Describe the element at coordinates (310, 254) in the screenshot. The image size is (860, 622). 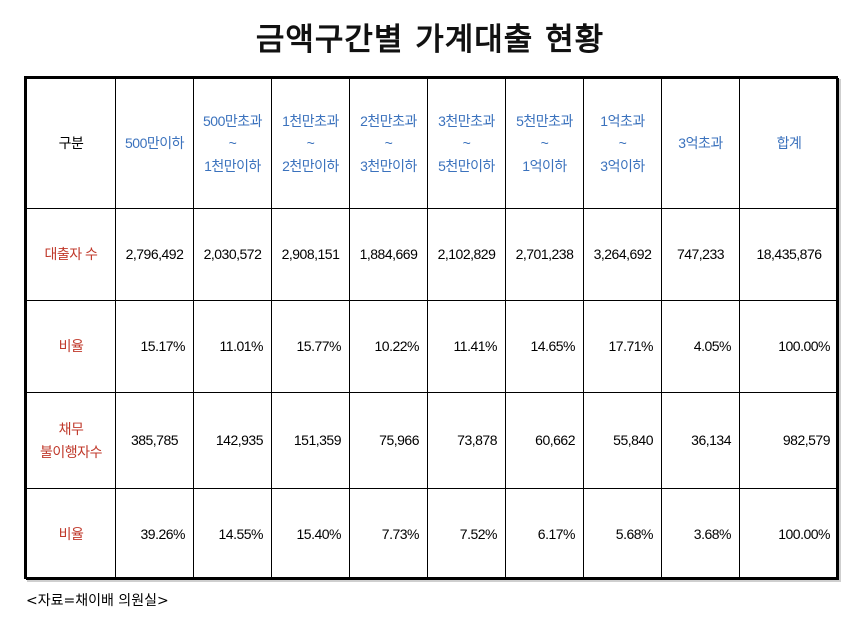
I see `table-cell: 2,908,151` at that location.